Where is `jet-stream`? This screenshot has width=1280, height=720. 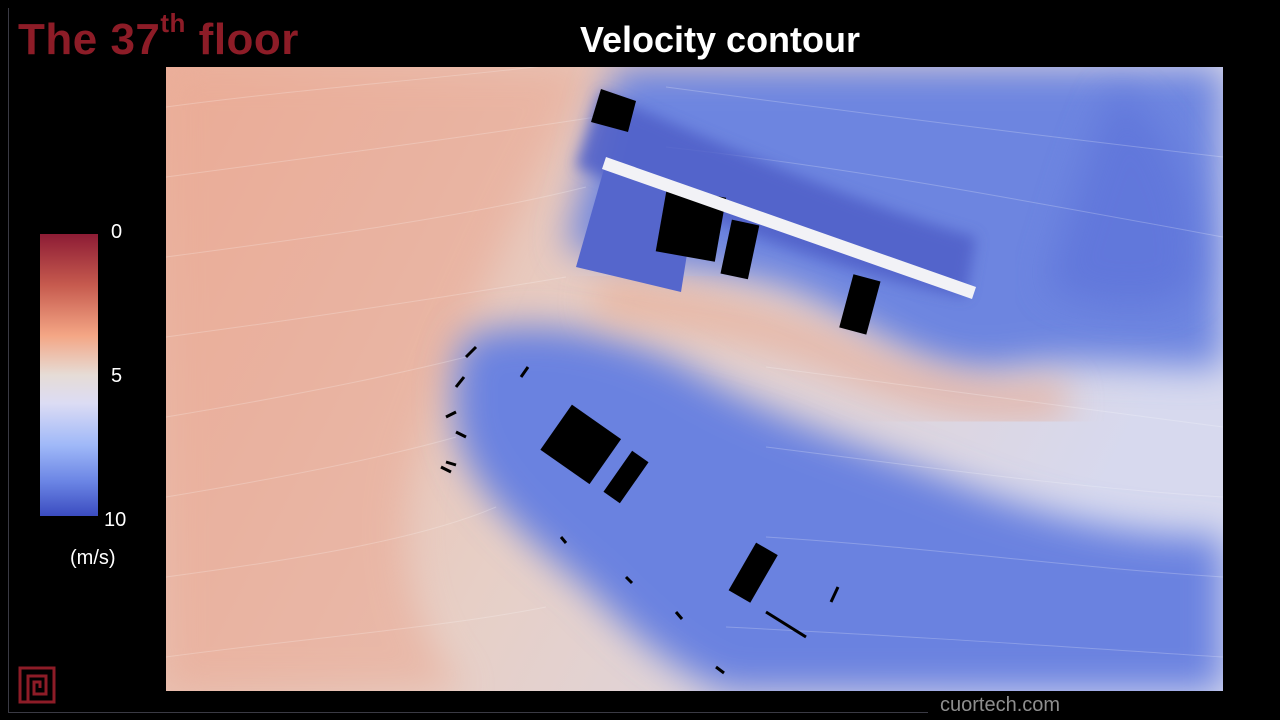 jet-stream is located at coordinates (831, 349).